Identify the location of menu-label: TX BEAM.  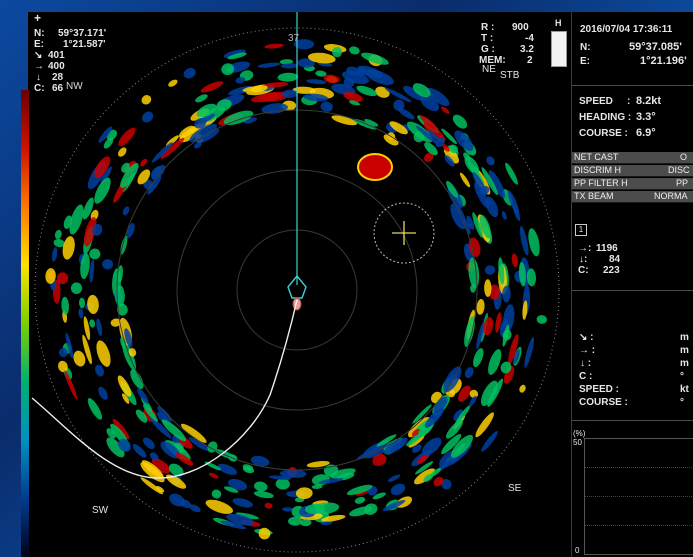
(594, 196).